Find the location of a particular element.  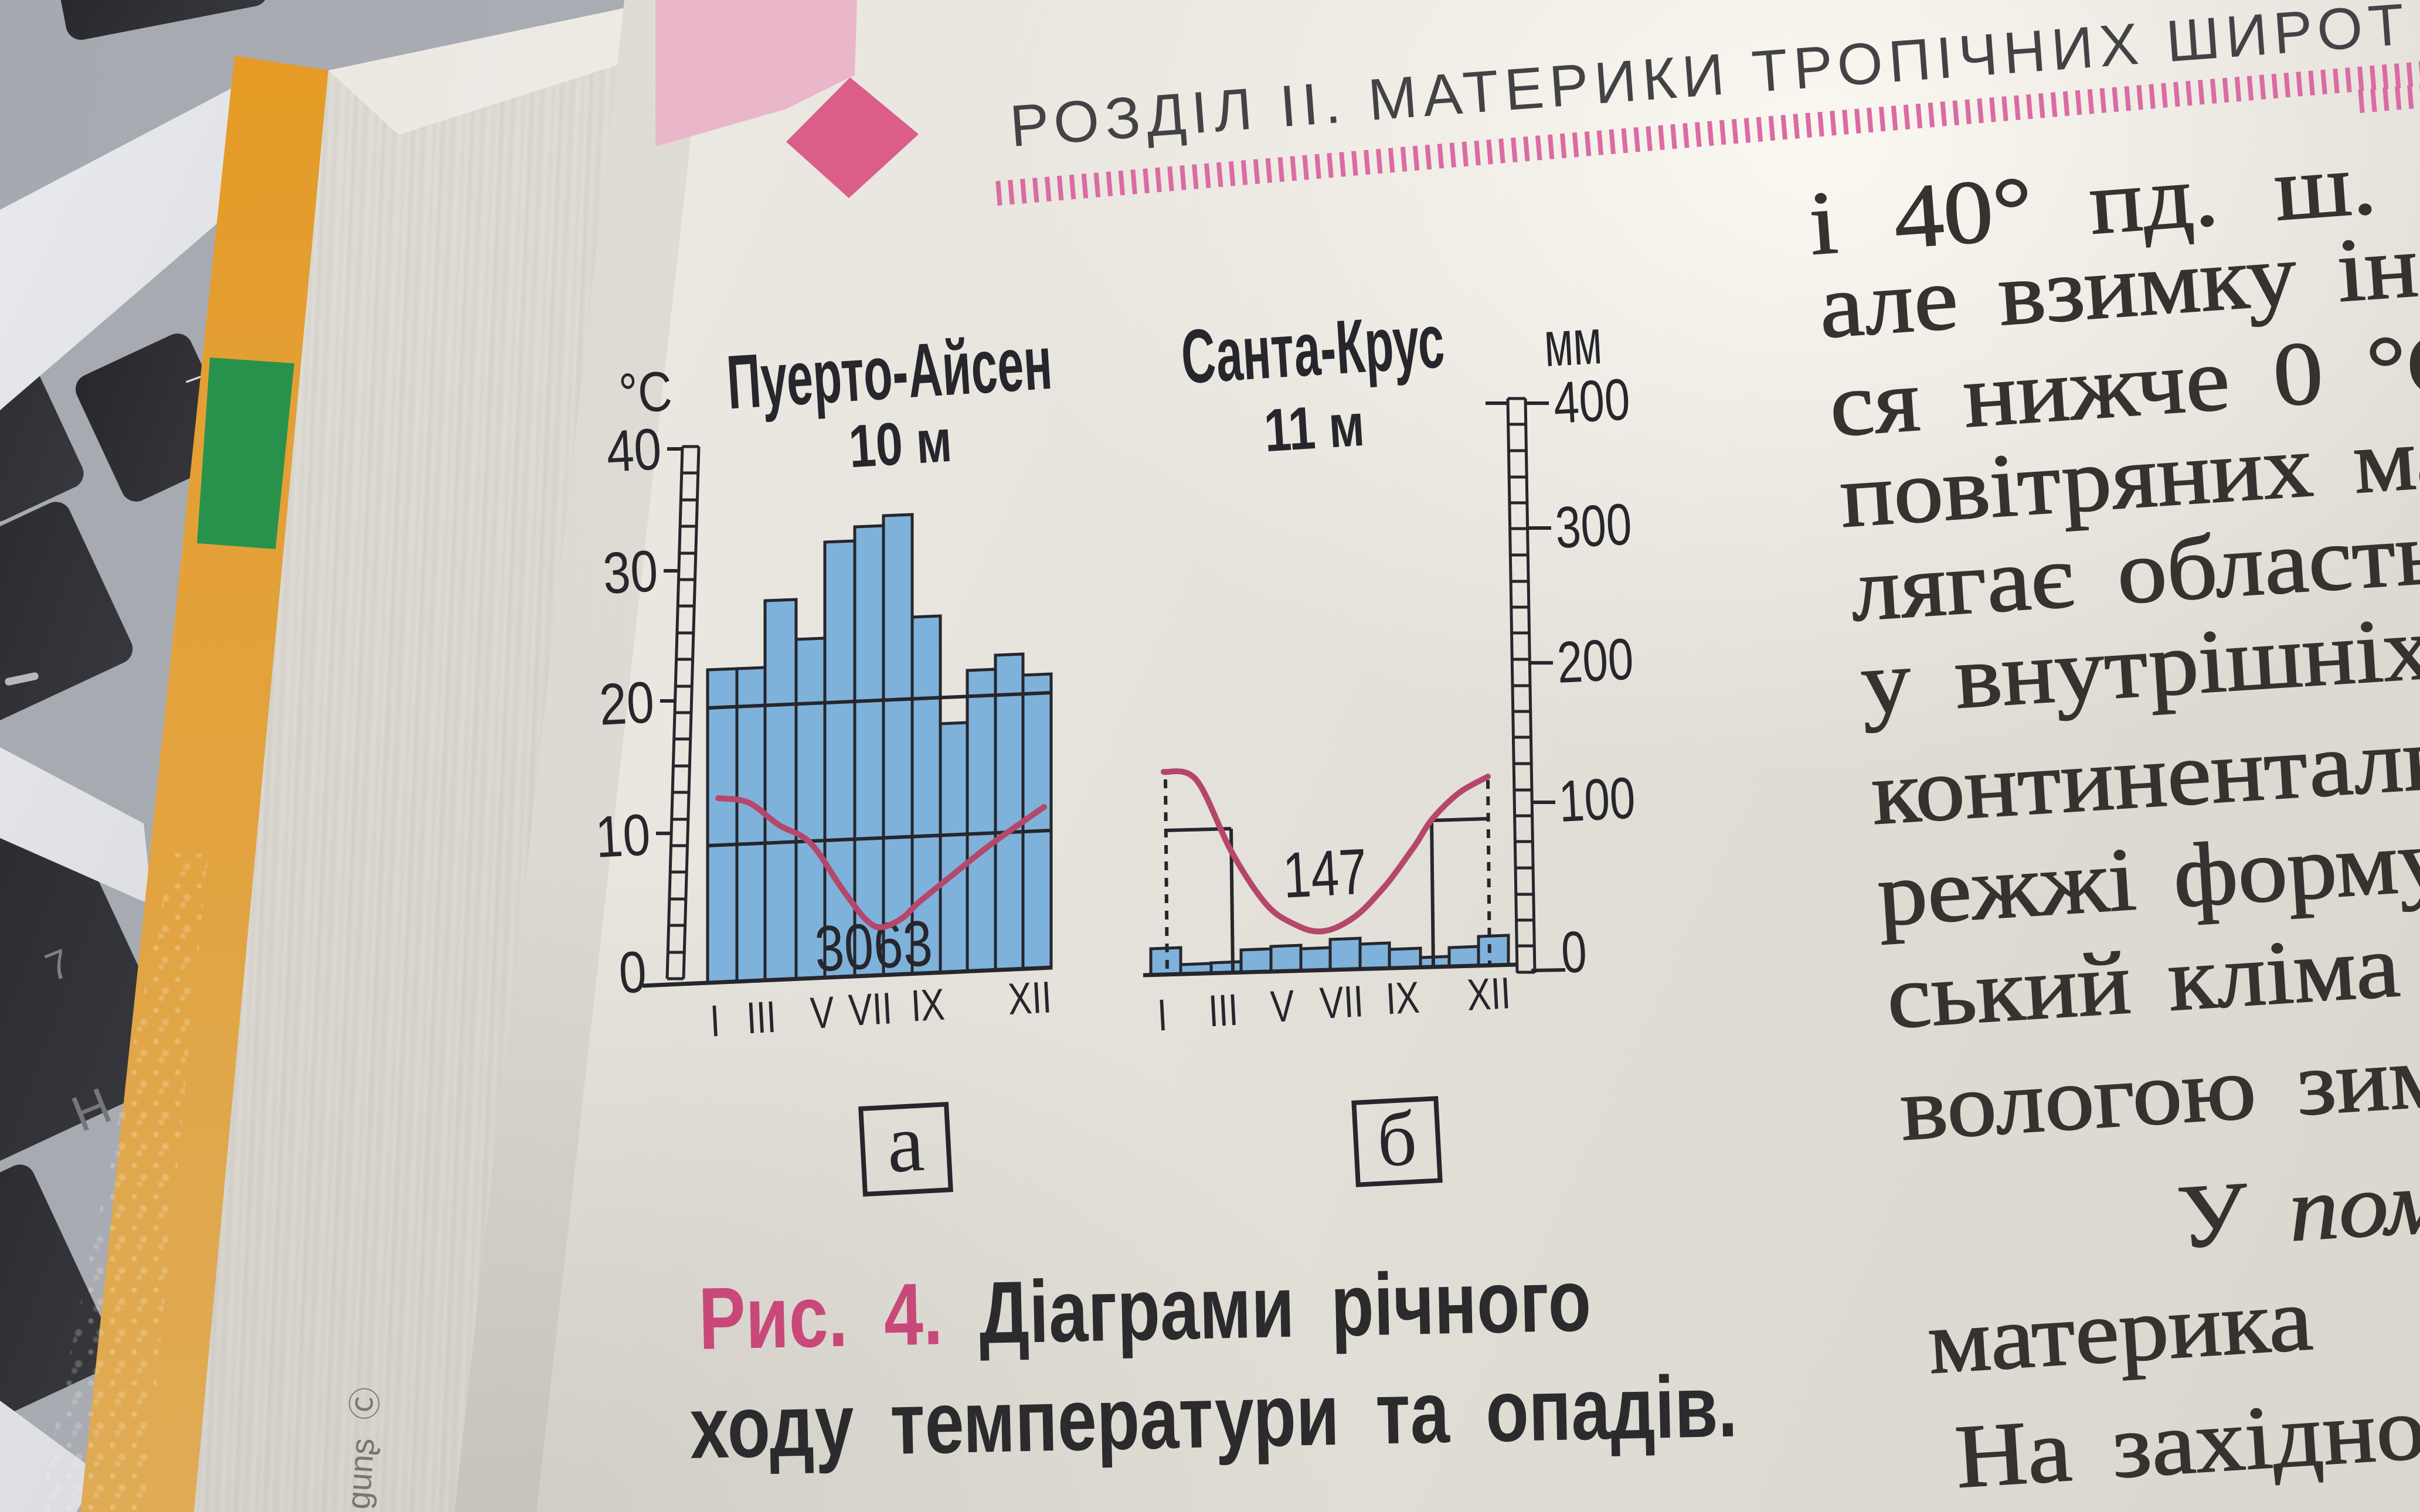

svg-text: 147 is located at coordinates (1324, 873).